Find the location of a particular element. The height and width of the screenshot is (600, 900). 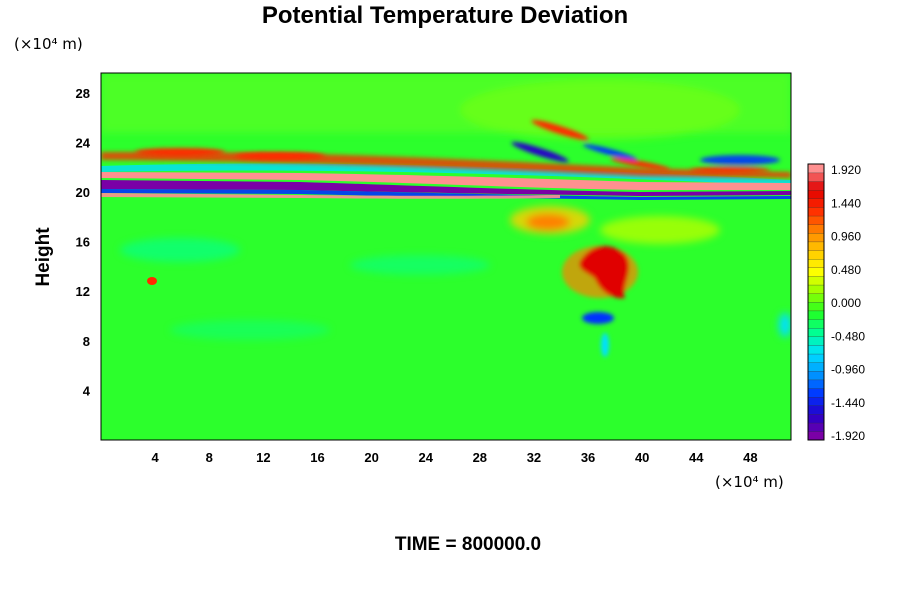

x-axis-unit: (×10⁴ m) is located at coordinates (749, 482).